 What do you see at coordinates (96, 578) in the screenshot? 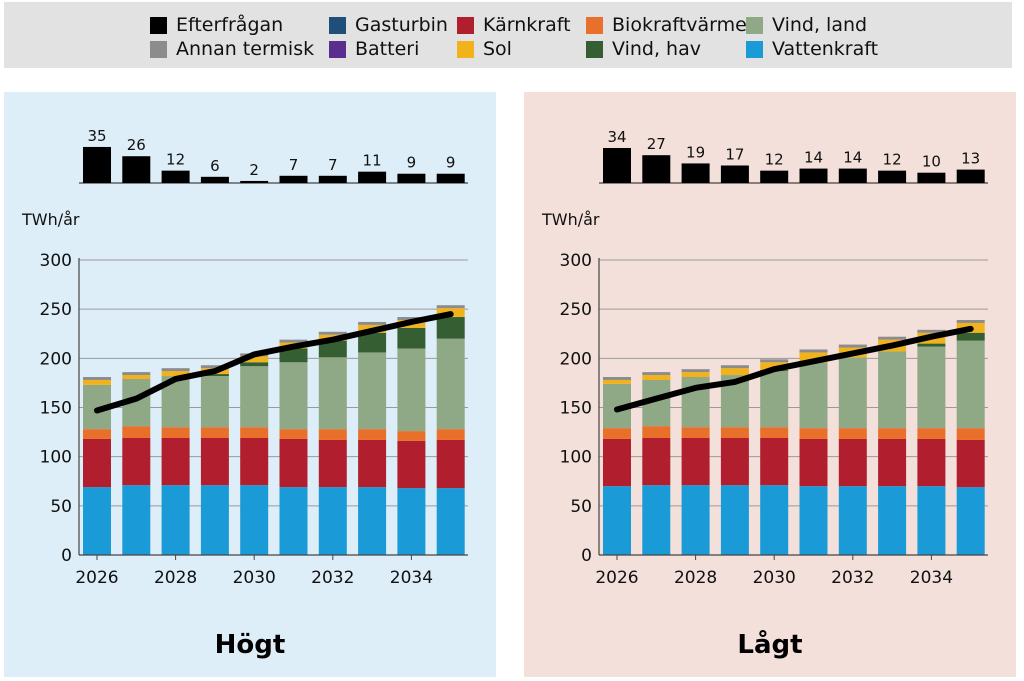
I see `x-tick-label: 2026` at bounding box center [96, 578].